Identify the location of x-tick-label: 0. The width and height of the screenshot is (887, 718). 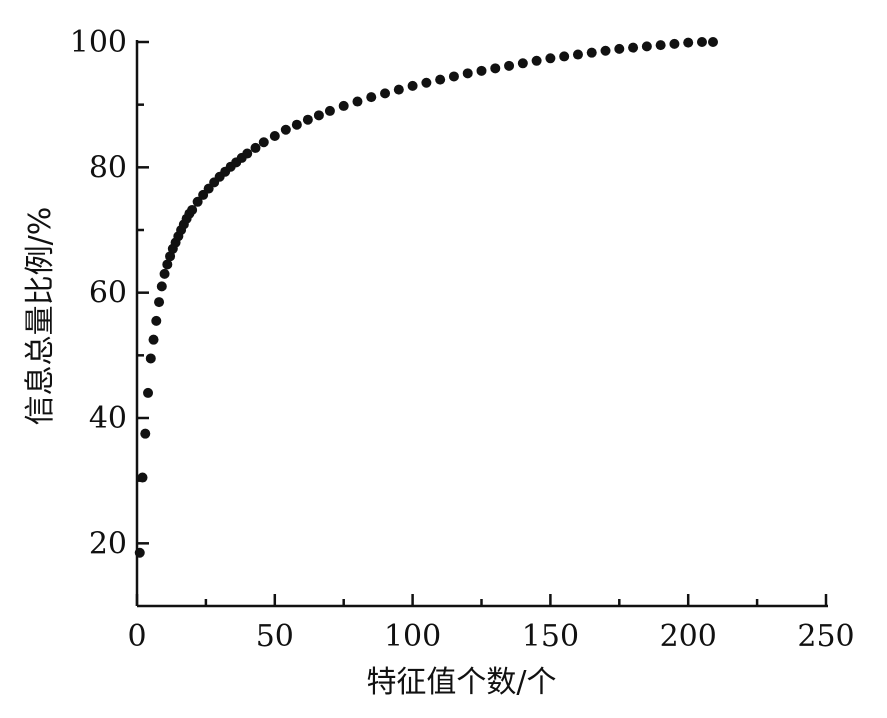
(136, 636).